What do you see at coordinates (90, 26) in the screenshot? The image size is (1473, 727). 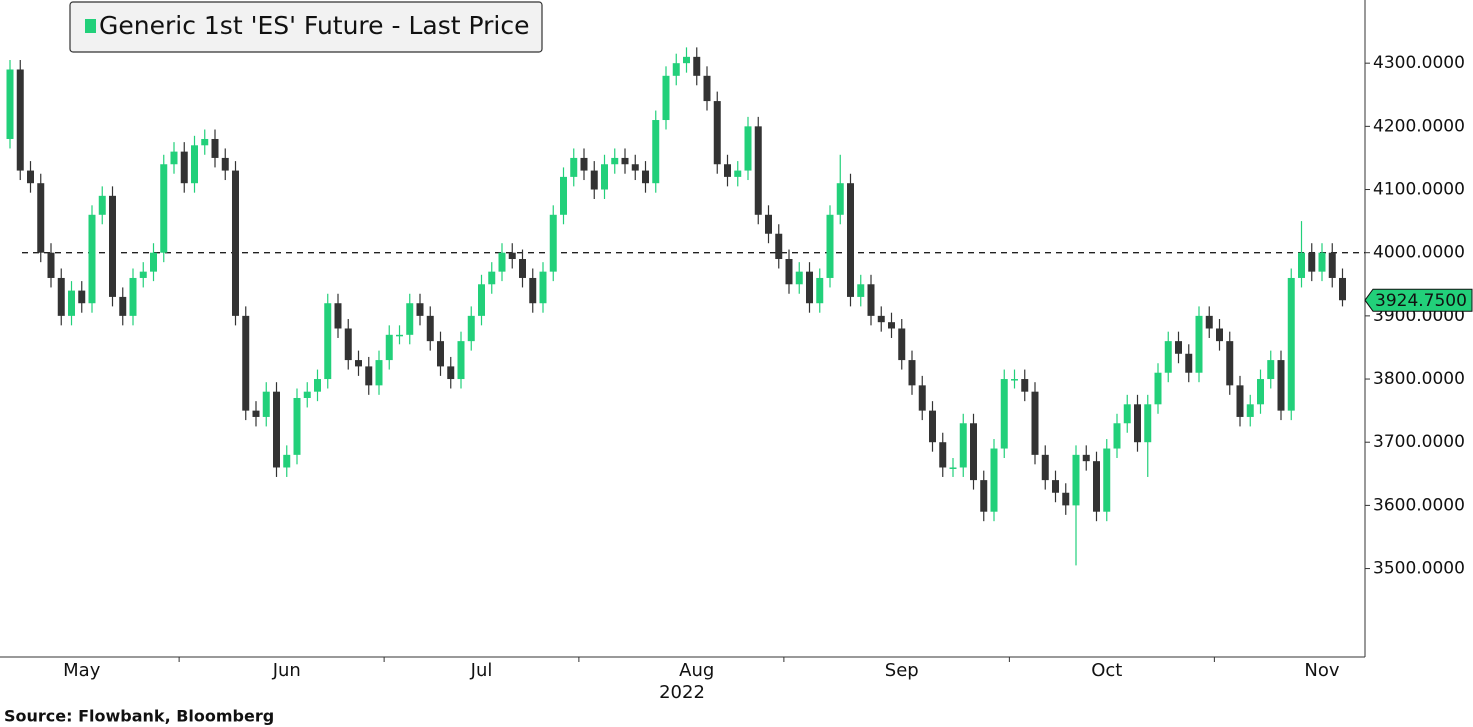 I see `legend-swatch` at bounding box center [90, 26].